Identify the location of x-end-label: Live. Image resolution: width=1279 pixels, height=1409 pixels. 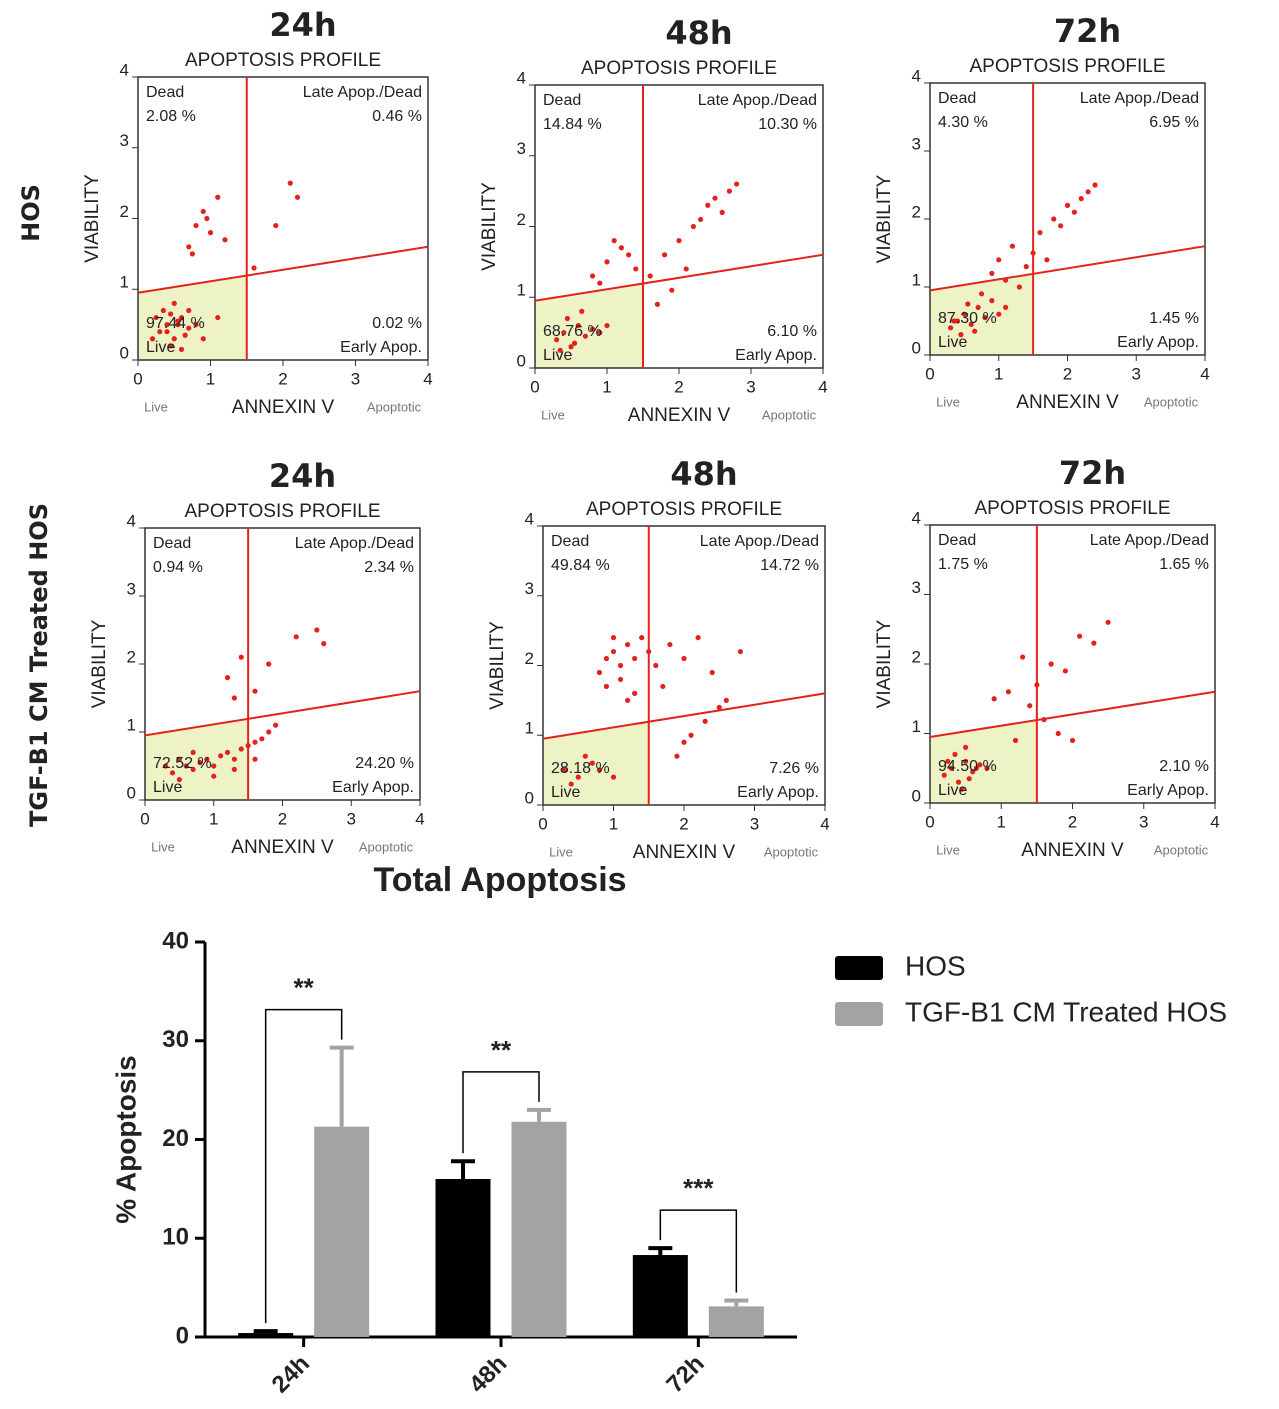
(163, 846).